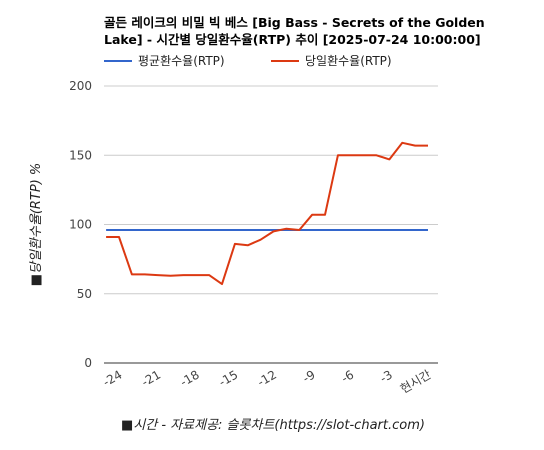 The height and width of the screenshot is (450, 544). I want to click on x-tick-label: 현시간, so click(416, 381).